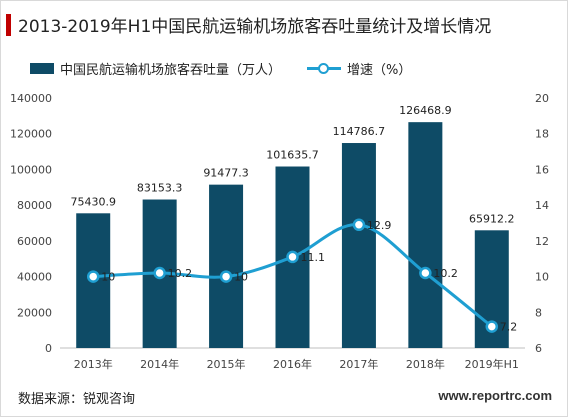  What do you see at coordinates (42, 68) in the screenshot?
I see `legend-bar-swatch` at bounding box center [42, 68].